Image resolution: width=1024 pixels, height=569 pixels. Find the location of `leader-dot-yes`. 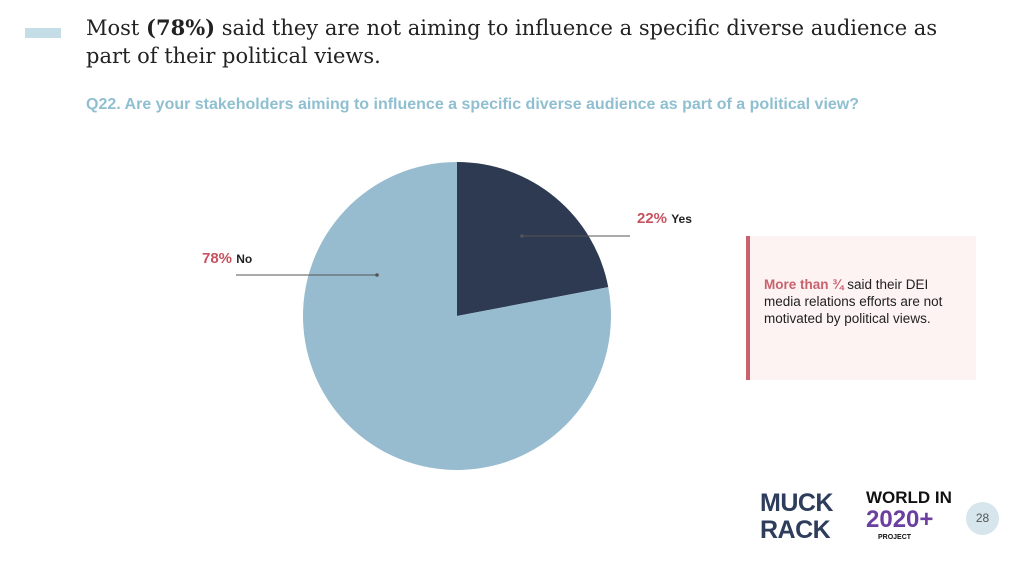

leader-dot-yes is located at coordinates (522, 236).